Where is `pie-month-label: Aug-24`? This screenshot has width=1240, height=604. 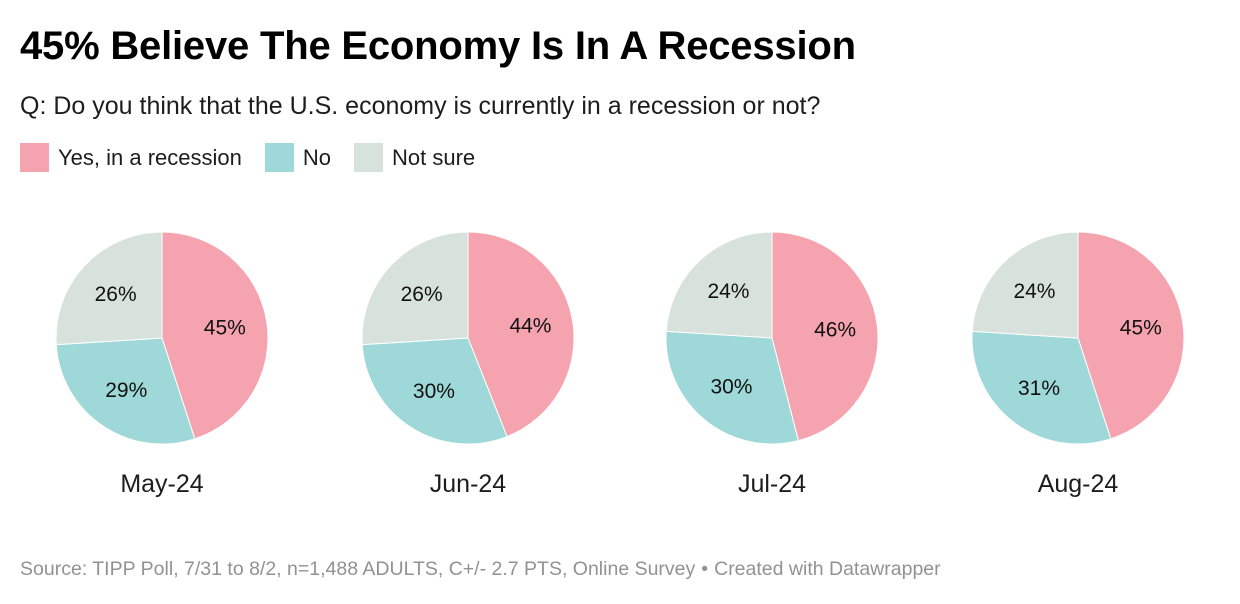
pie-month-label: Aug-24 is located at coordinates (1078, 484).